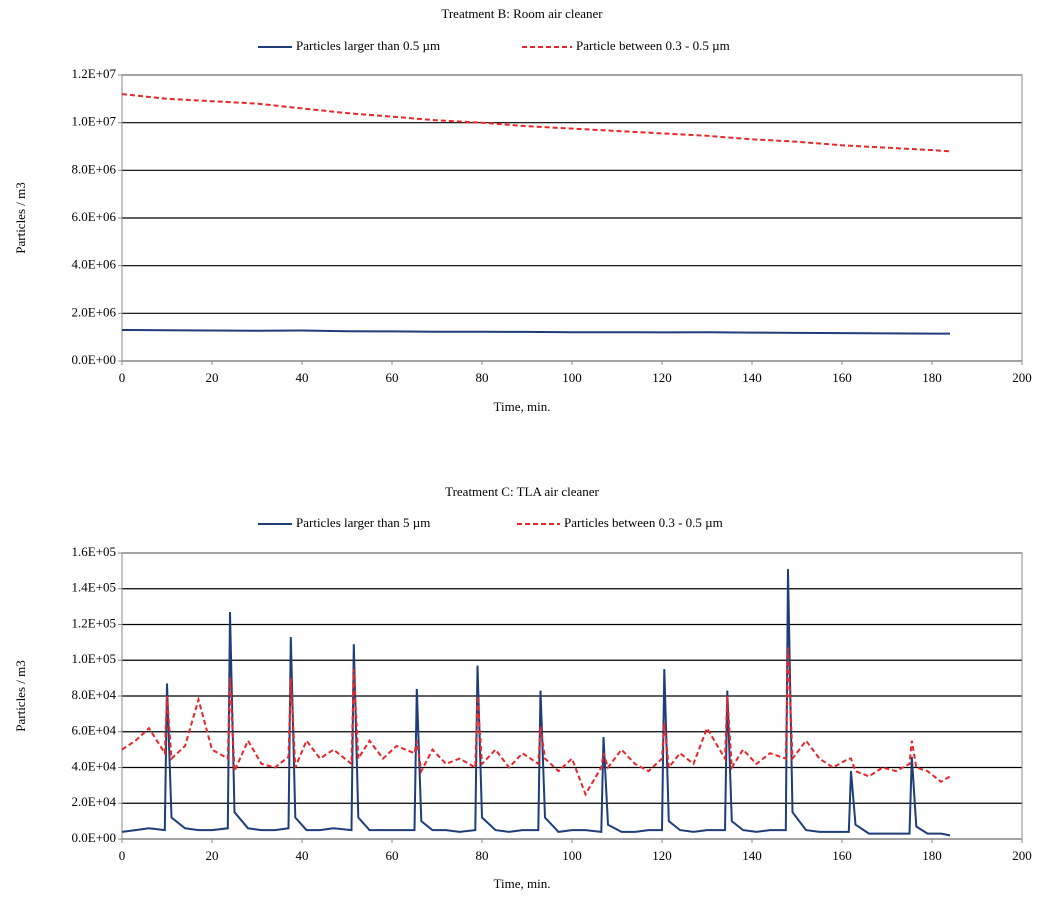  What do you see at coordinates (93, 73) in the screenshot?
I see `y-tick-label: 1.2E+07` at bounding box center [93, 73].